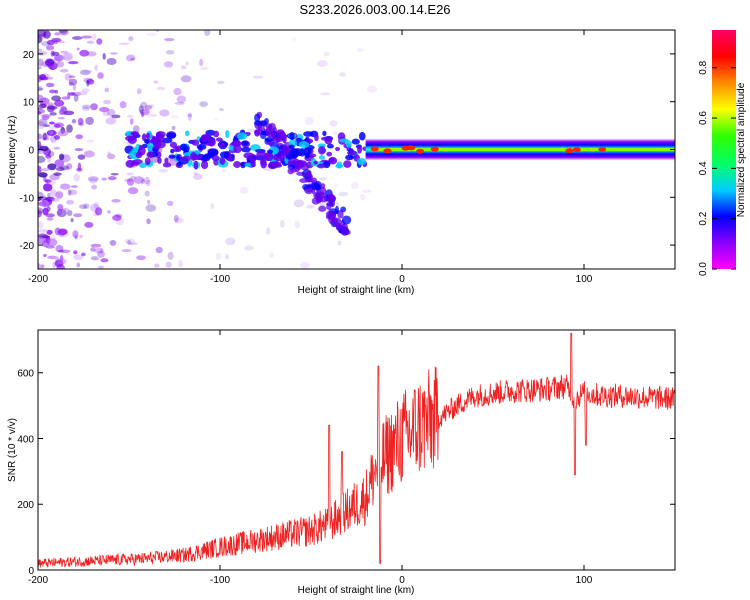 The height and width of the screenshot is (600, 750). What do you see at coordinates (525, 149) in the screenshot?
I see `spectrogram-band-core` at bounding box center [525, 149].